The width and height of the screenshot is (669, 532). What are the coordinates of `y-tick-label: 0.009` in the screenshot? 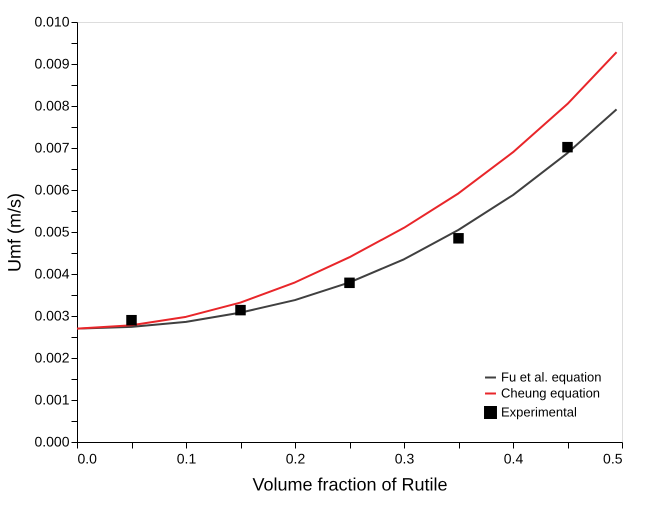 It's located at (52, 64).